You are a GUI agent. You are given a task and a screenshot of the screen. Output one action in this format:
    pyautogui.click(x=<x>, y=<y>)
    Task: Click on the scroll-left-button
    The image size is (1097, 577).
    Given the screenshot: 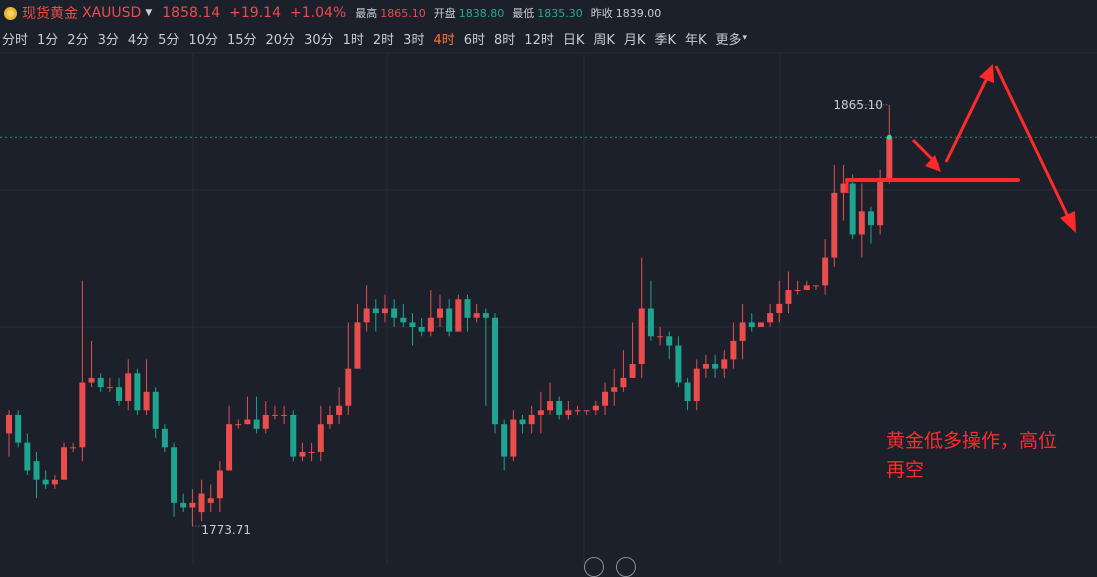 What is the action you would take?
    pyautogui.click(x=594, y=567)
    